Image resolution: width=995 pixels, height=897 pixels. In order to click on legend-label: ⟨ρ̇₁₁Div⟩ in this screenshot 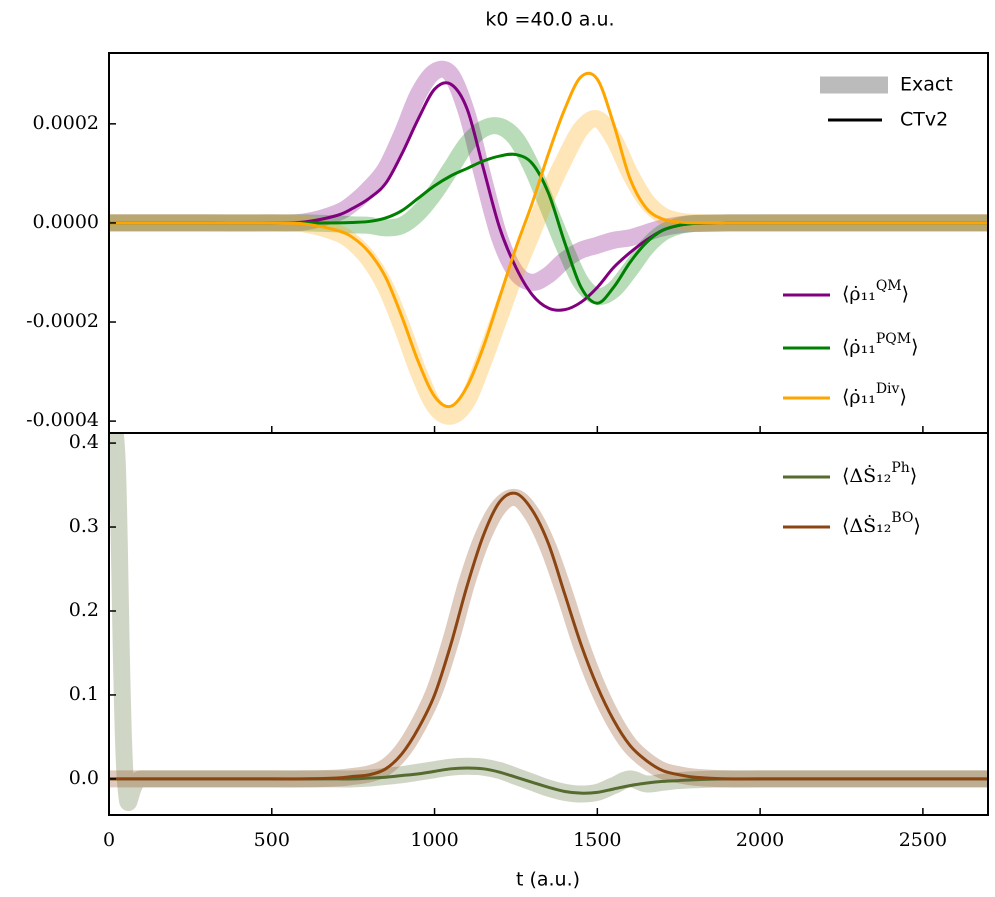, I will do `click(874, 394)`.